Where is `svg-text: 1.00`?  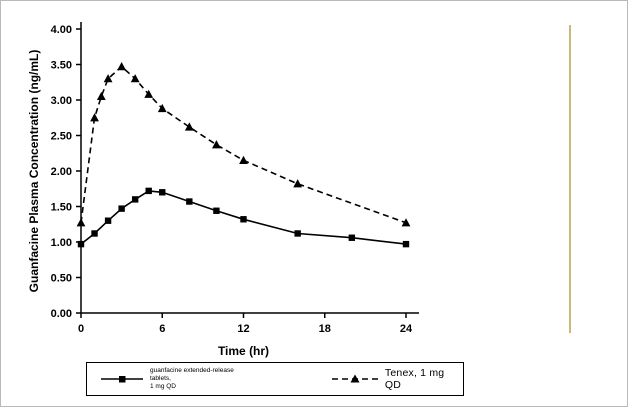 svg-text: 1.00 is located at coordinates (61, 243).